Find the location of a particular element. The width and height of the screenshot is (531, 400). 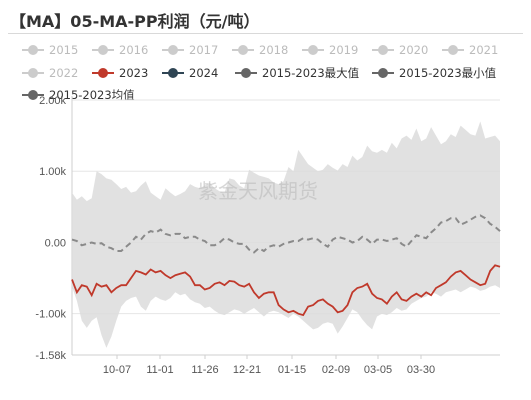

legend-item-1: 2016 is located at coordinates (120, 50).